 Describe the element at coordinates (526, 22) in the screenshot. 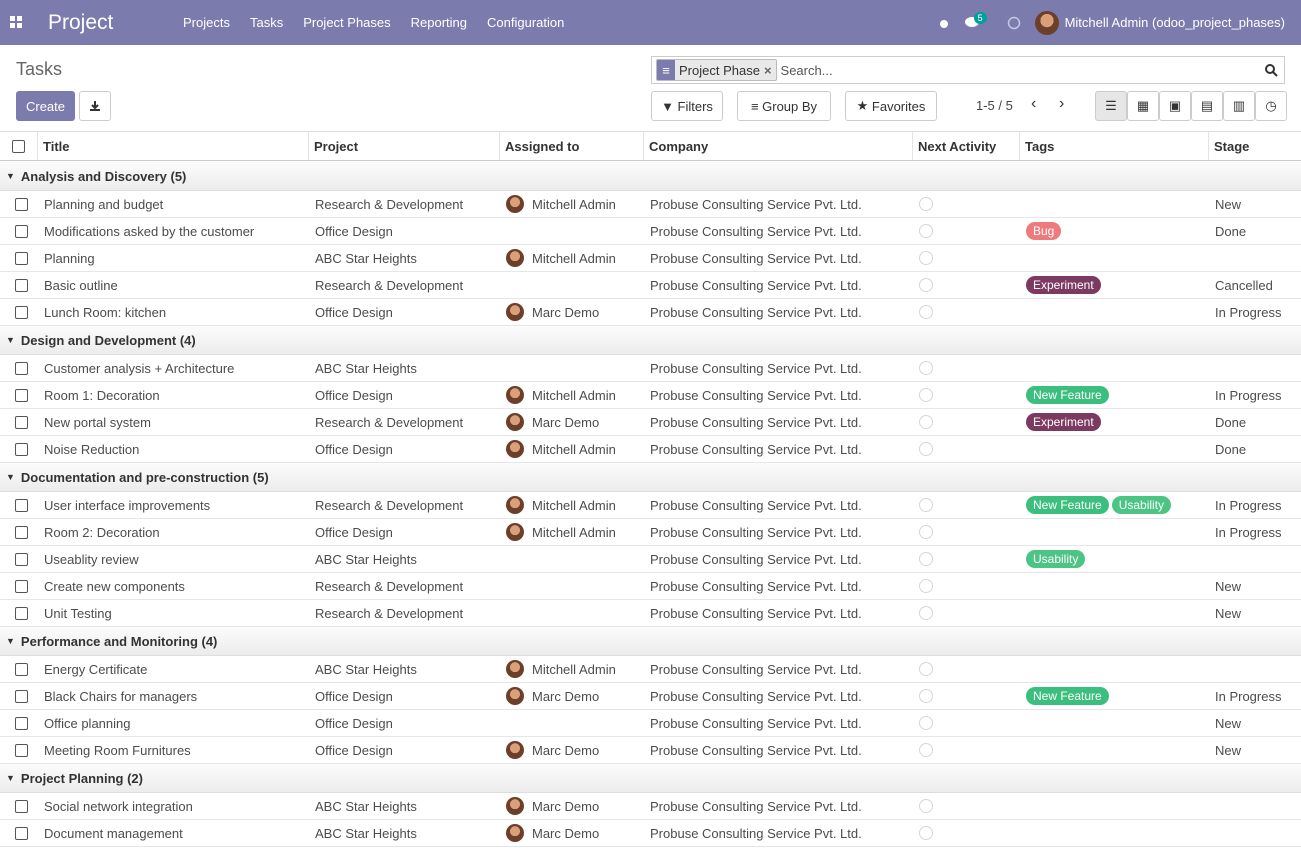

I see `menu-item: Configuration` at that location.